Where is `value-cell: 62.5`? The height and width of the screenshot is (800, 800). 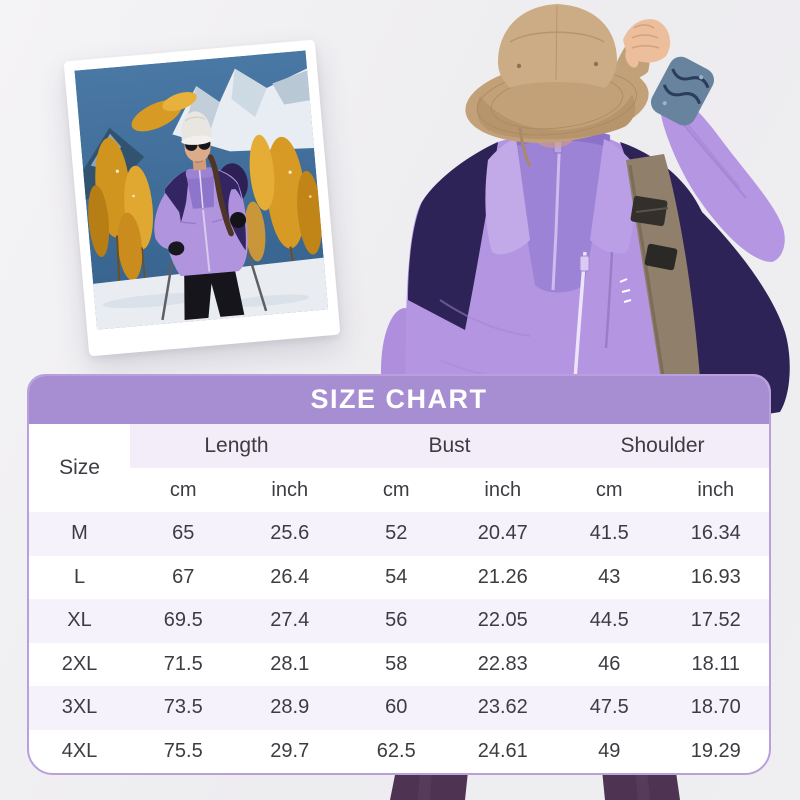 value-cell: 62.5 is located at coordinates (396, 750).